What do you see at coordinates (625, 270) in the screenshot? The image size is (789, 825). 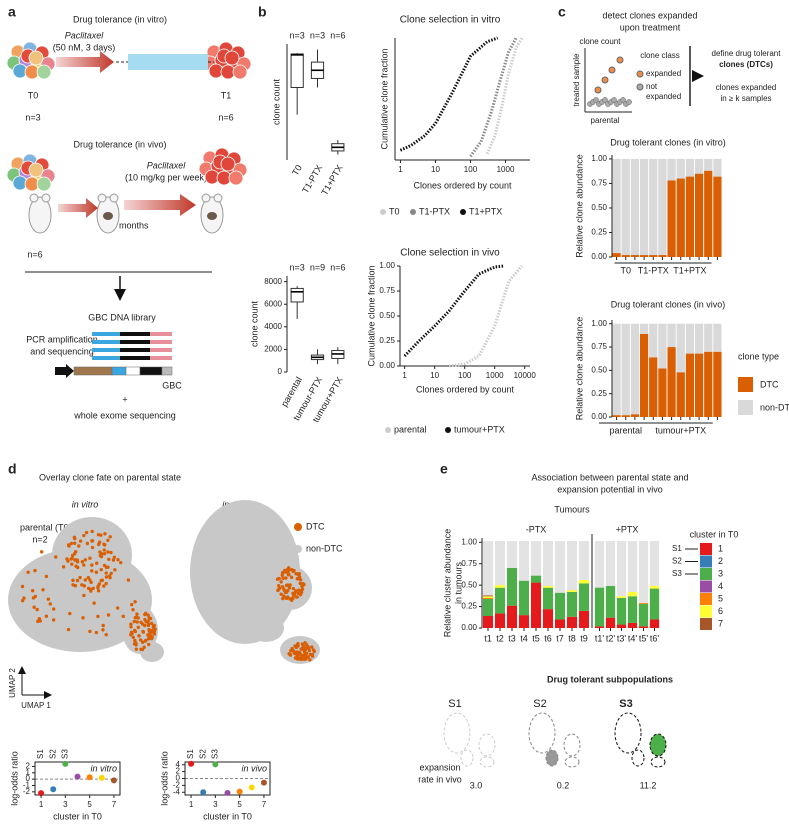 I see `group-label: T0` at bounding box center [625, 270].